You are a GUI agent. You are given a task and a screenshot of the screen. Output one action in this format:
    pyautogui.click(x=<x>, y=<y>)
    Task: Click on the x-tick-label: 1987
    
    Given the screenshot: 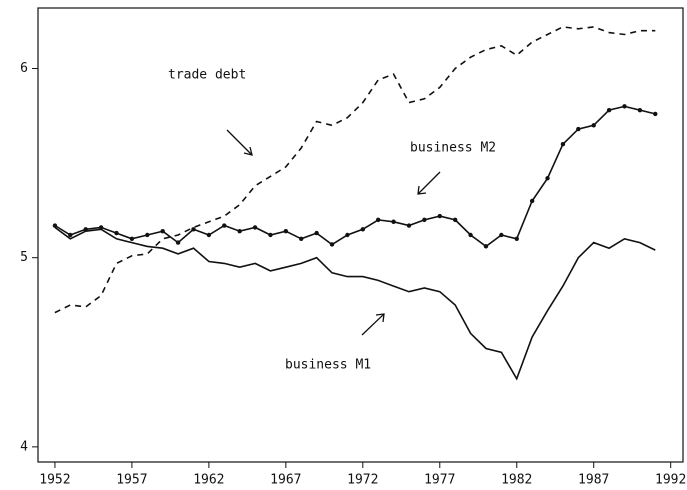 What is the action you would take?
    pyautogui.click(x=593, y=480)
    